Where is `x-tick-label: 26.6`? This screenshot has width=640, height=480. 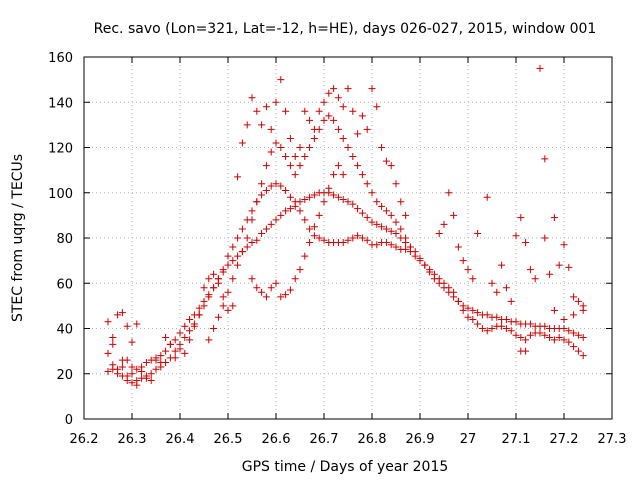 x-tick-label: 26.6 is located at coordinates (276, 439).